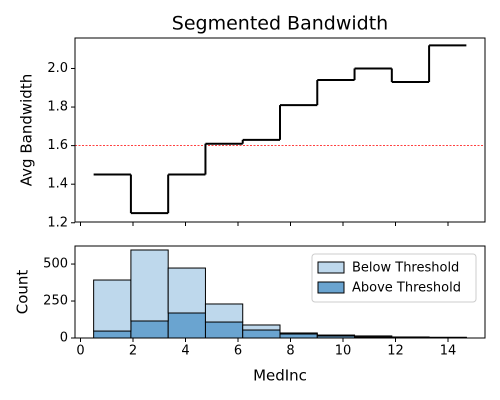  What do you see at coordinates (343, 351) in the screenshot?
I see `x-tick-label: 10` at bounding box center [343, 351].